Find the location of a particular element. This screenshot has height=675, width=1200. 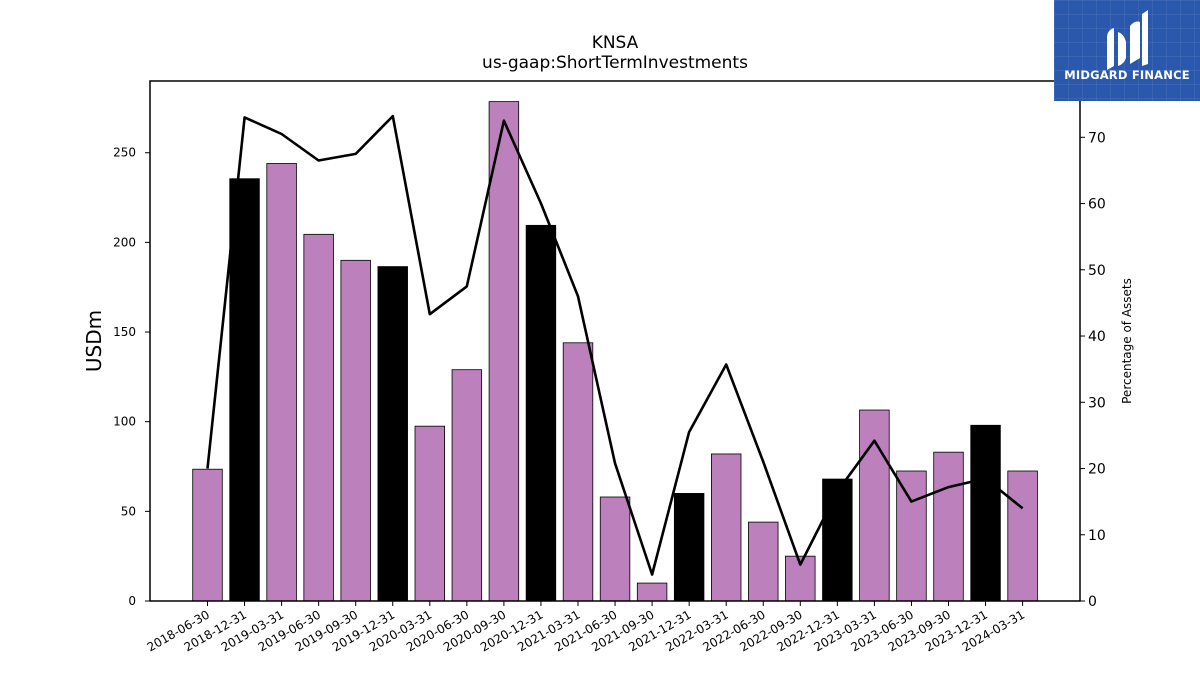

y-tick-label: 150 is located at coordinates (124, 332).